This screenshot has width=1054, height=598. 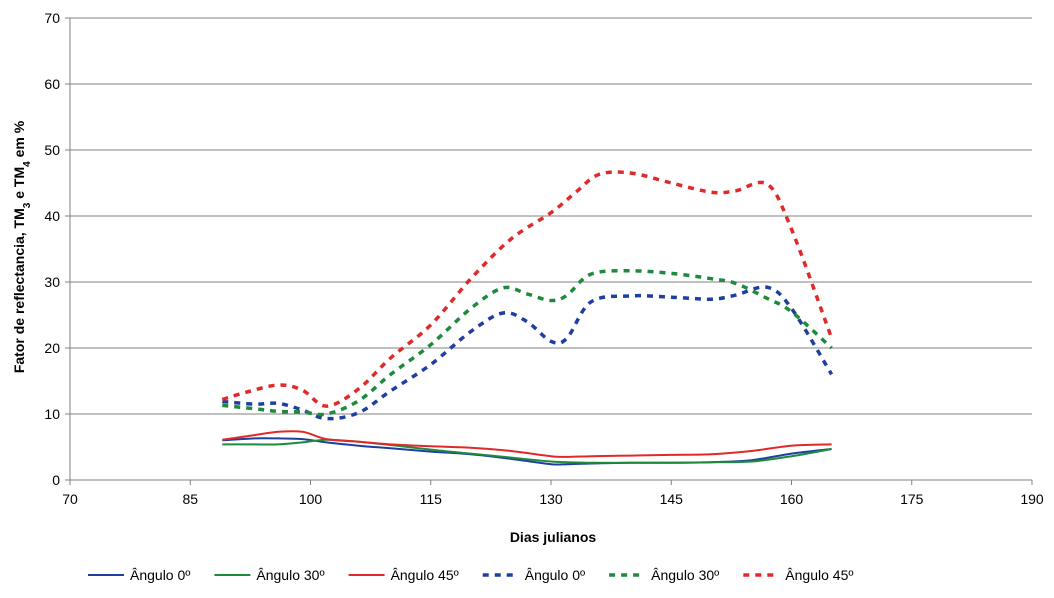 I want to click on series-line-3-solid, so click(x=527, y=444).